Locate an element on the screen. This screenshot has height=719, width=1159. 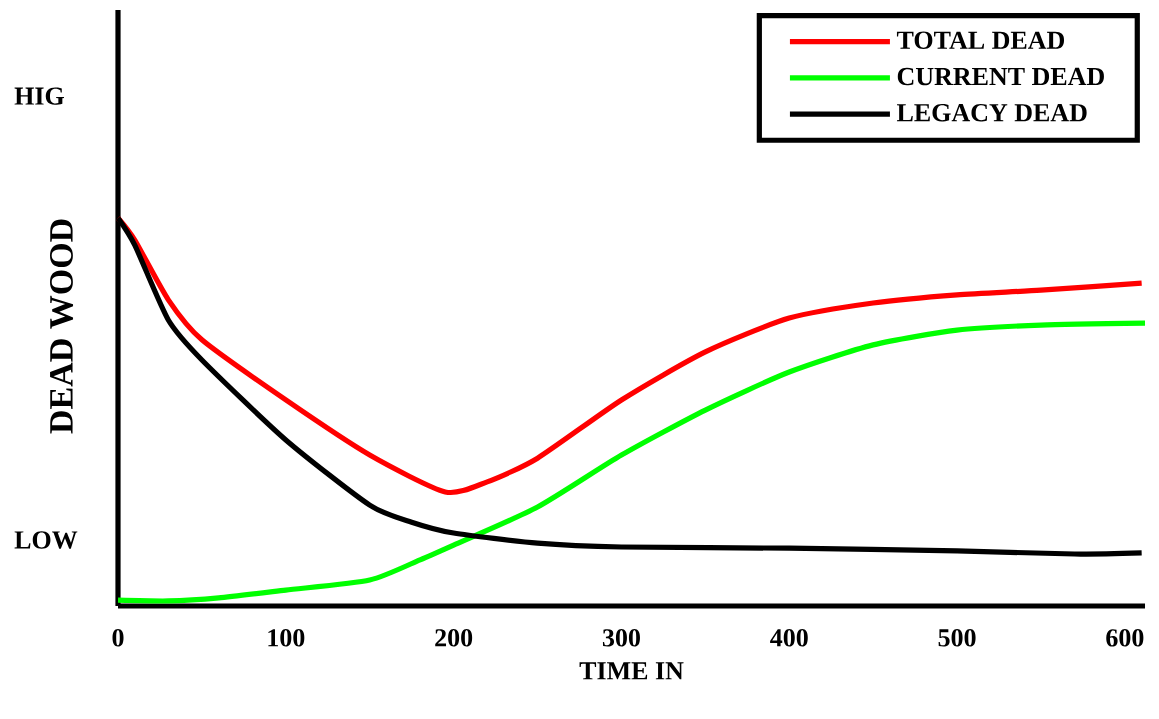
x-tick-label: 200 is located at coordinates (454, 638).